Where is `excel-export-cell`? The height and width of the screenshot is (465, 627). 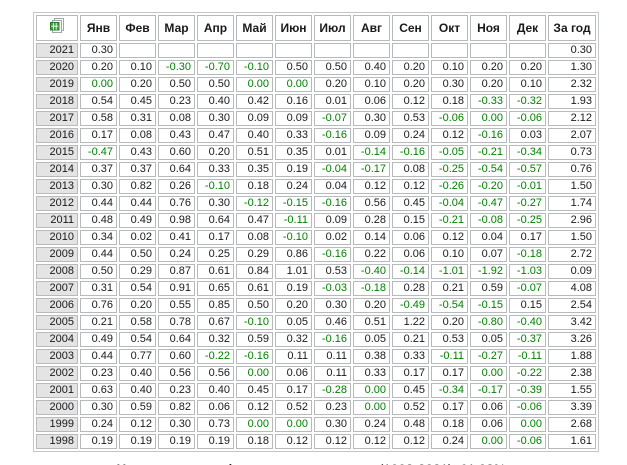 excel-export-cell is located at coordinates (57, 28).